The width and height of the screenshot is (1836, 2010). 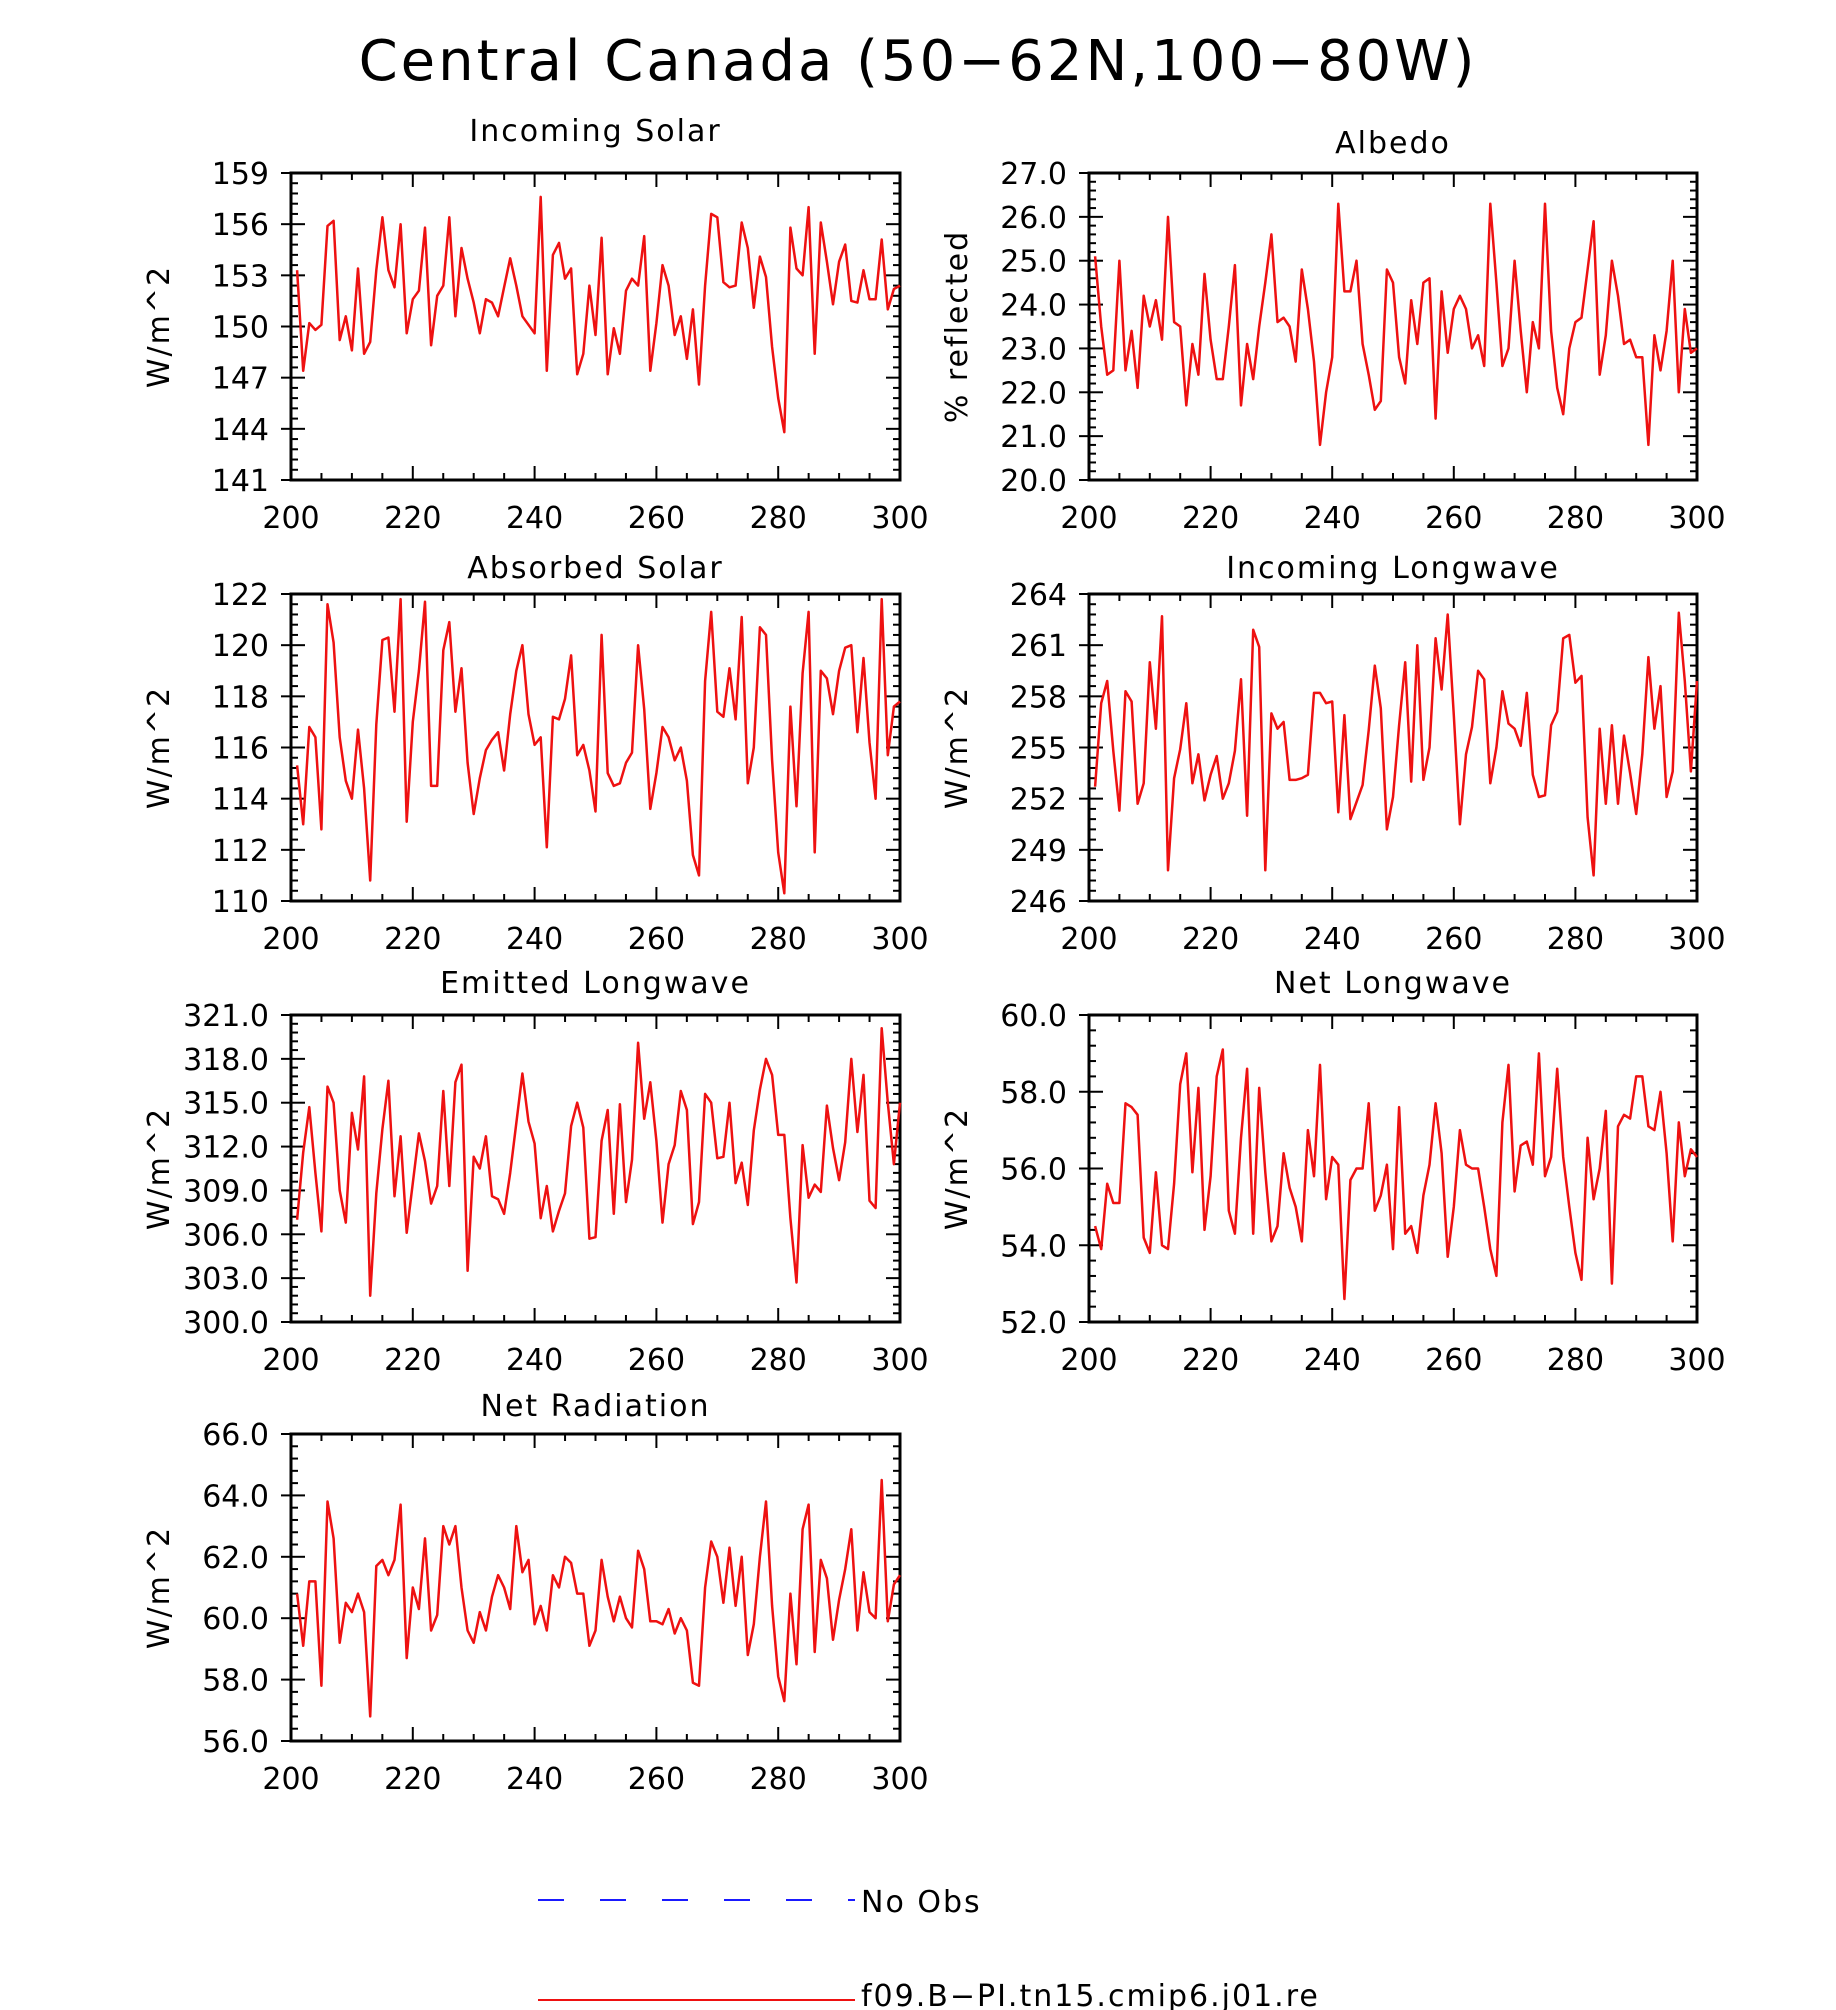 What do you see at coordinates (1038, 595) in the screenshot?
I see `y-tick-label: 264` at bounding box center [1038, 595].